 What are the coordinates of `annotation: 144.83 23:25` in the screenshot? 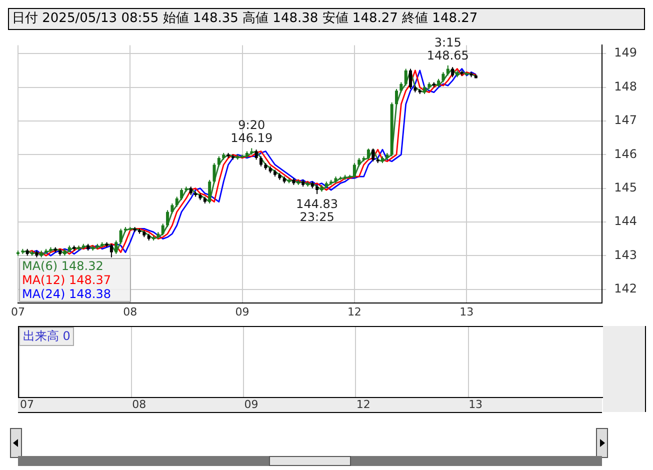 It's located at (317, 210).